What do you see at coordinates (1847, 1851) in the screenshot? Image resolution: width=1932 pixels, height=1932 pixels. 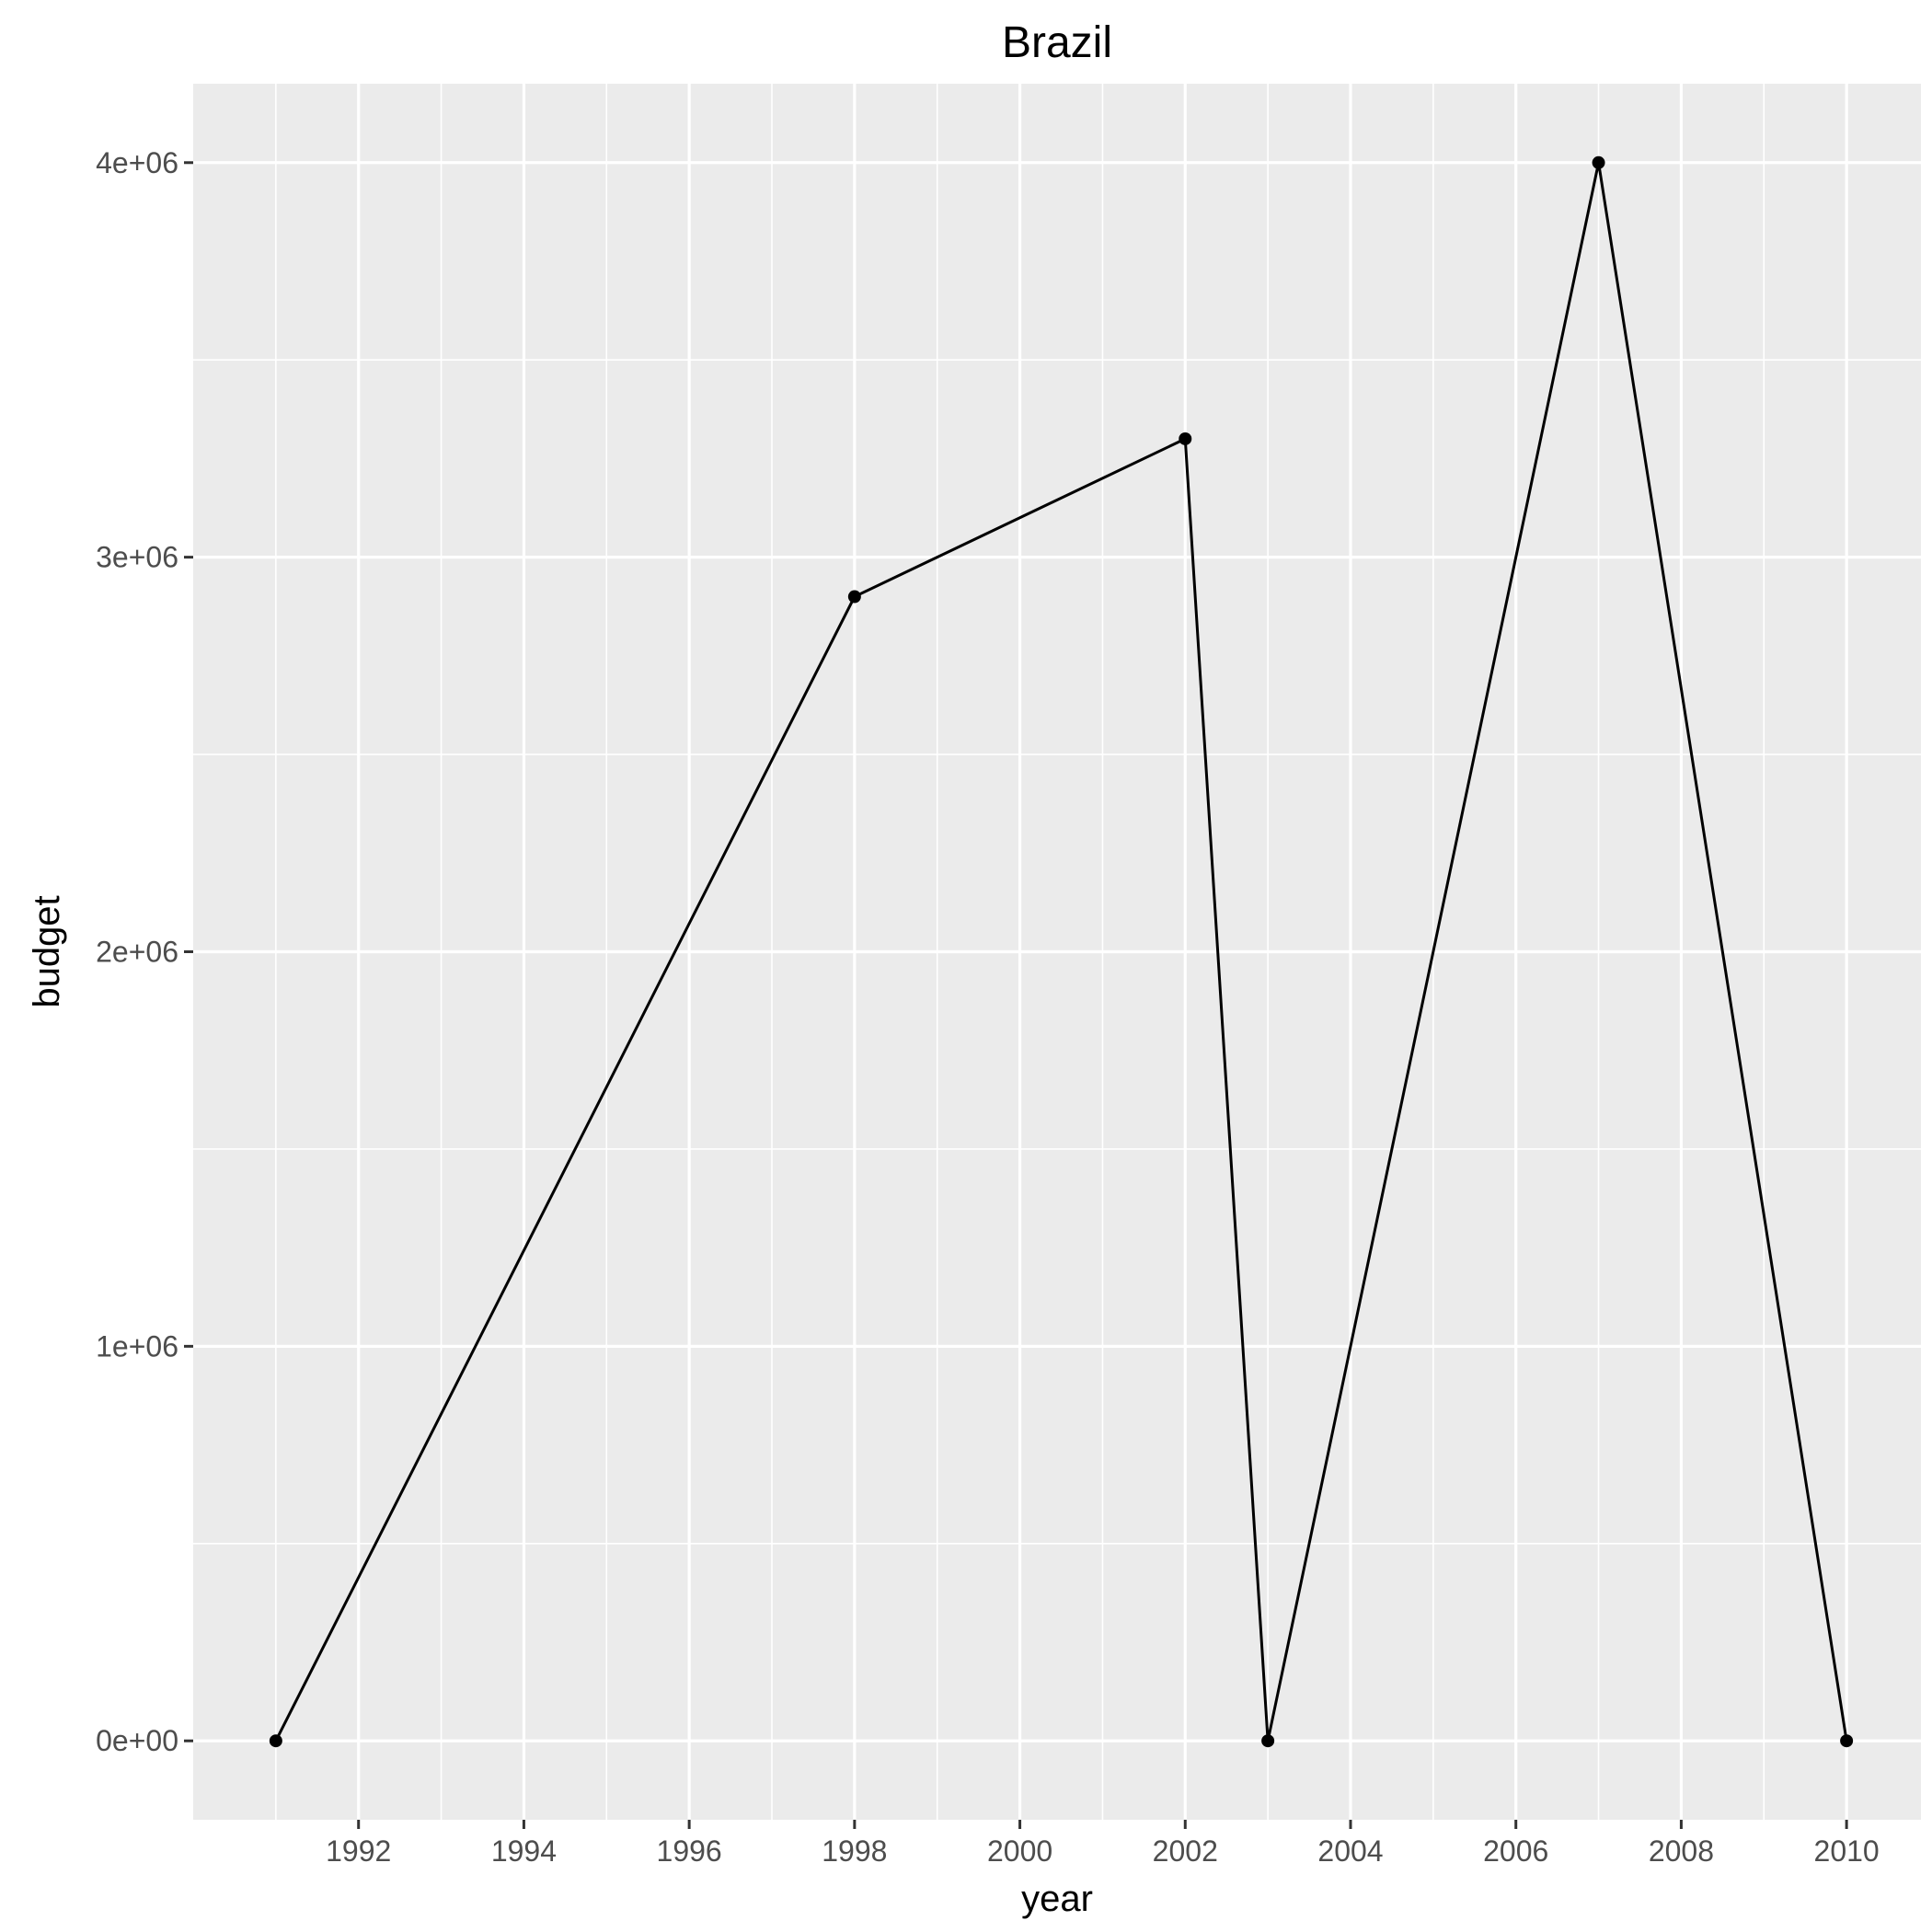 I see `x-tick-label: 2010` at bounding box center [1847, 1851].